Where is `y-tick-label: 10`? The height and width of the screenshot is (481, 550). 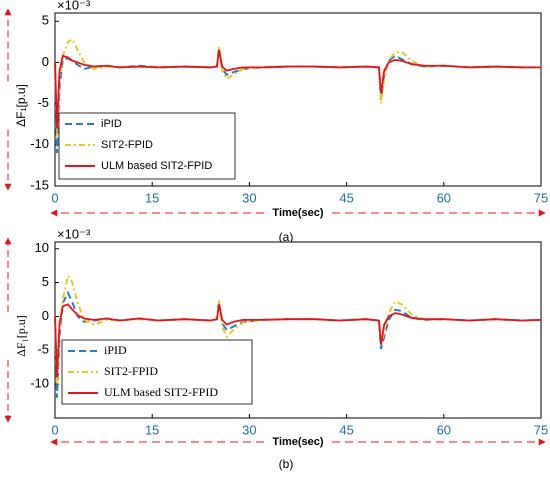
y-tick-label: 10 is located at coordinates (42, 247).